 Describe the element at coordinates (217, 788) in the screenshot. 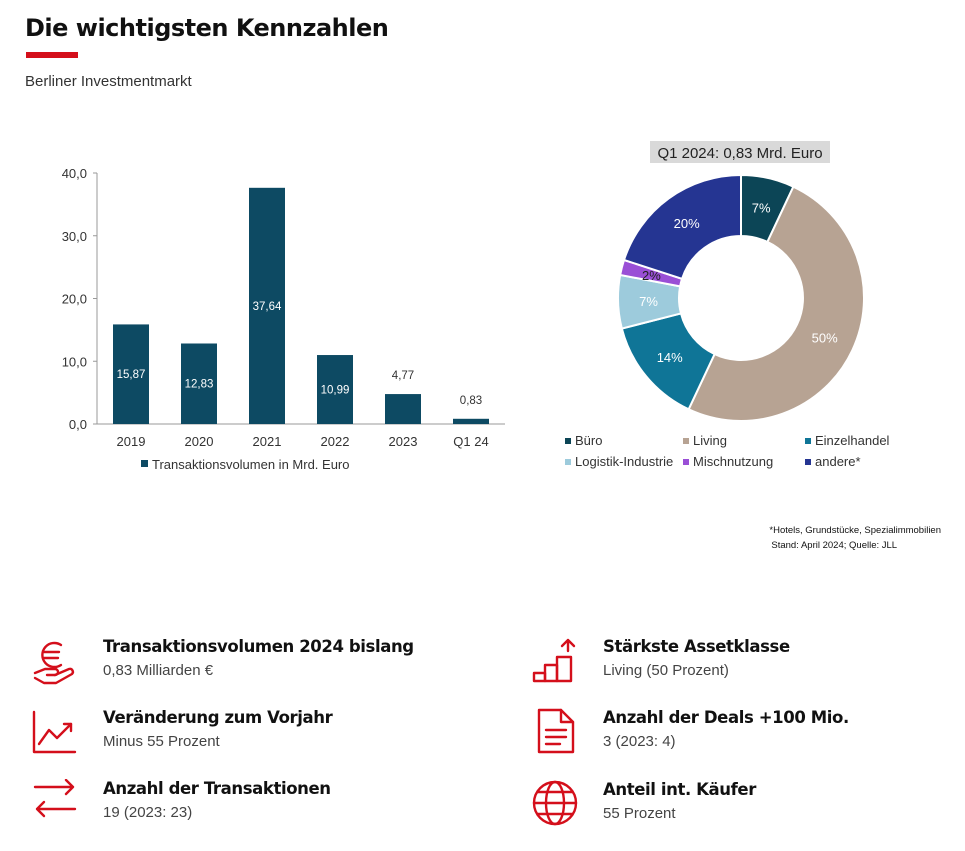

I see `kpi-label: Anzahl der Transaktionen` at that location.